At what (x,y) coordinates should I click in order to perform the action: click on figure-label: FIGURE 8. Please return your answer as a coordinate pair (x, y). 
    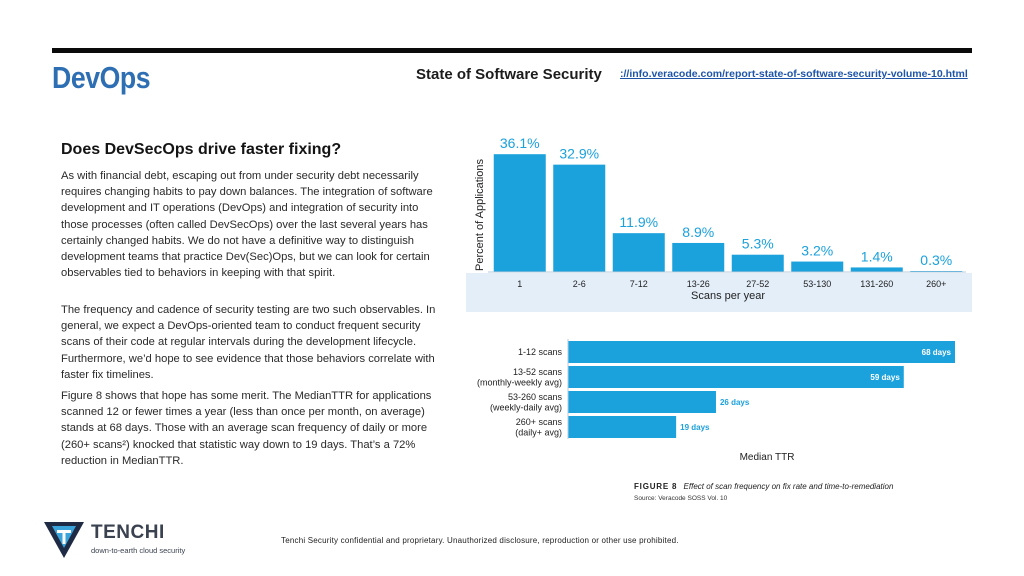
    Looking at the image, I should click on (656, 486).